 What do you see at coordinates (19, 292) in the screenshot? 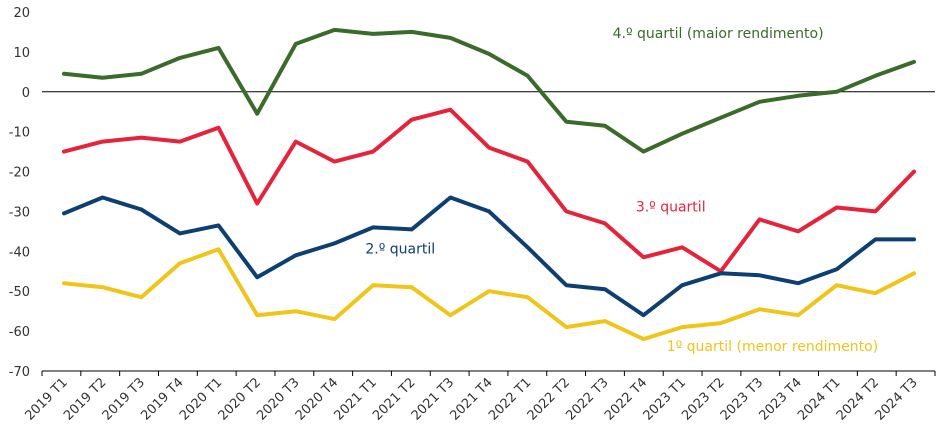
I see `y-tick-label: -50` at bounding box center [19, 292].